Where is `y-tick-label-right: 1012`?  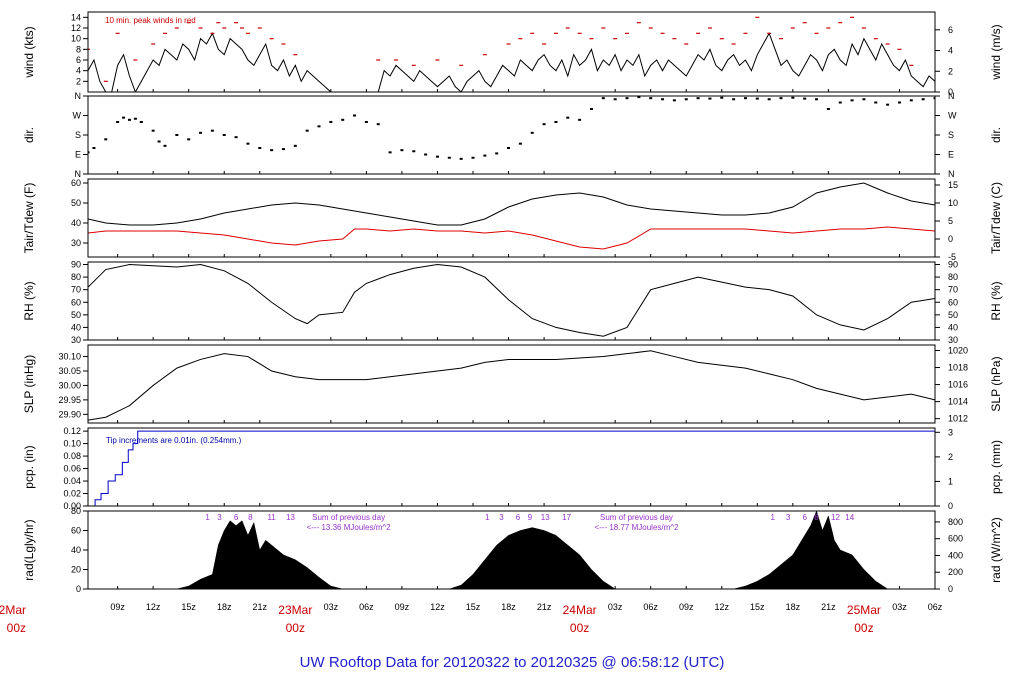
y-tick-label-right: 1012 is located at coordinates (958, 419).